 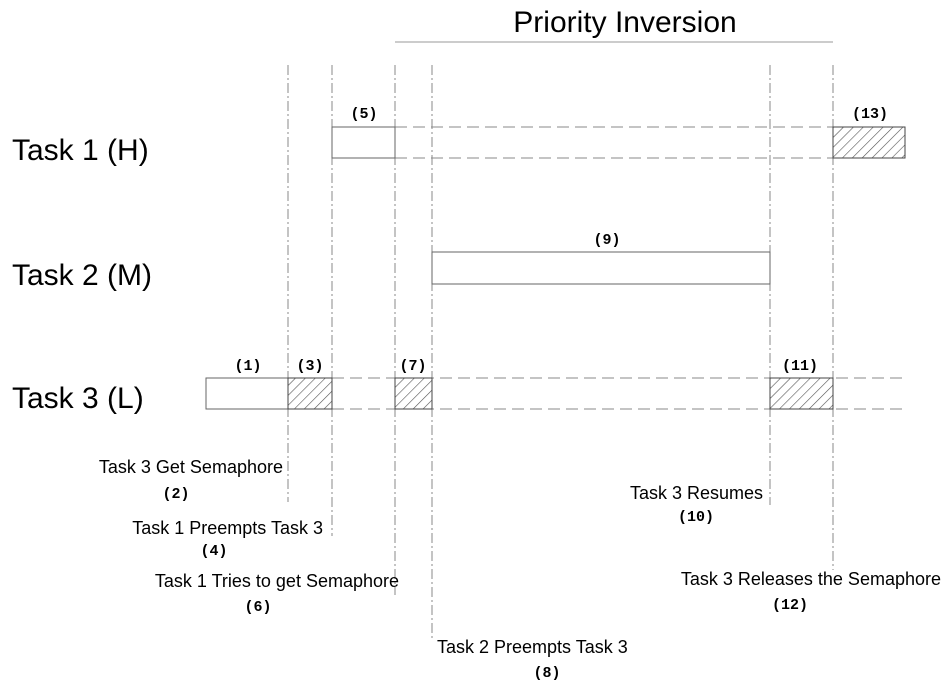 I want to click on task-label: Task 3 (L), so click(x=78, y=398).